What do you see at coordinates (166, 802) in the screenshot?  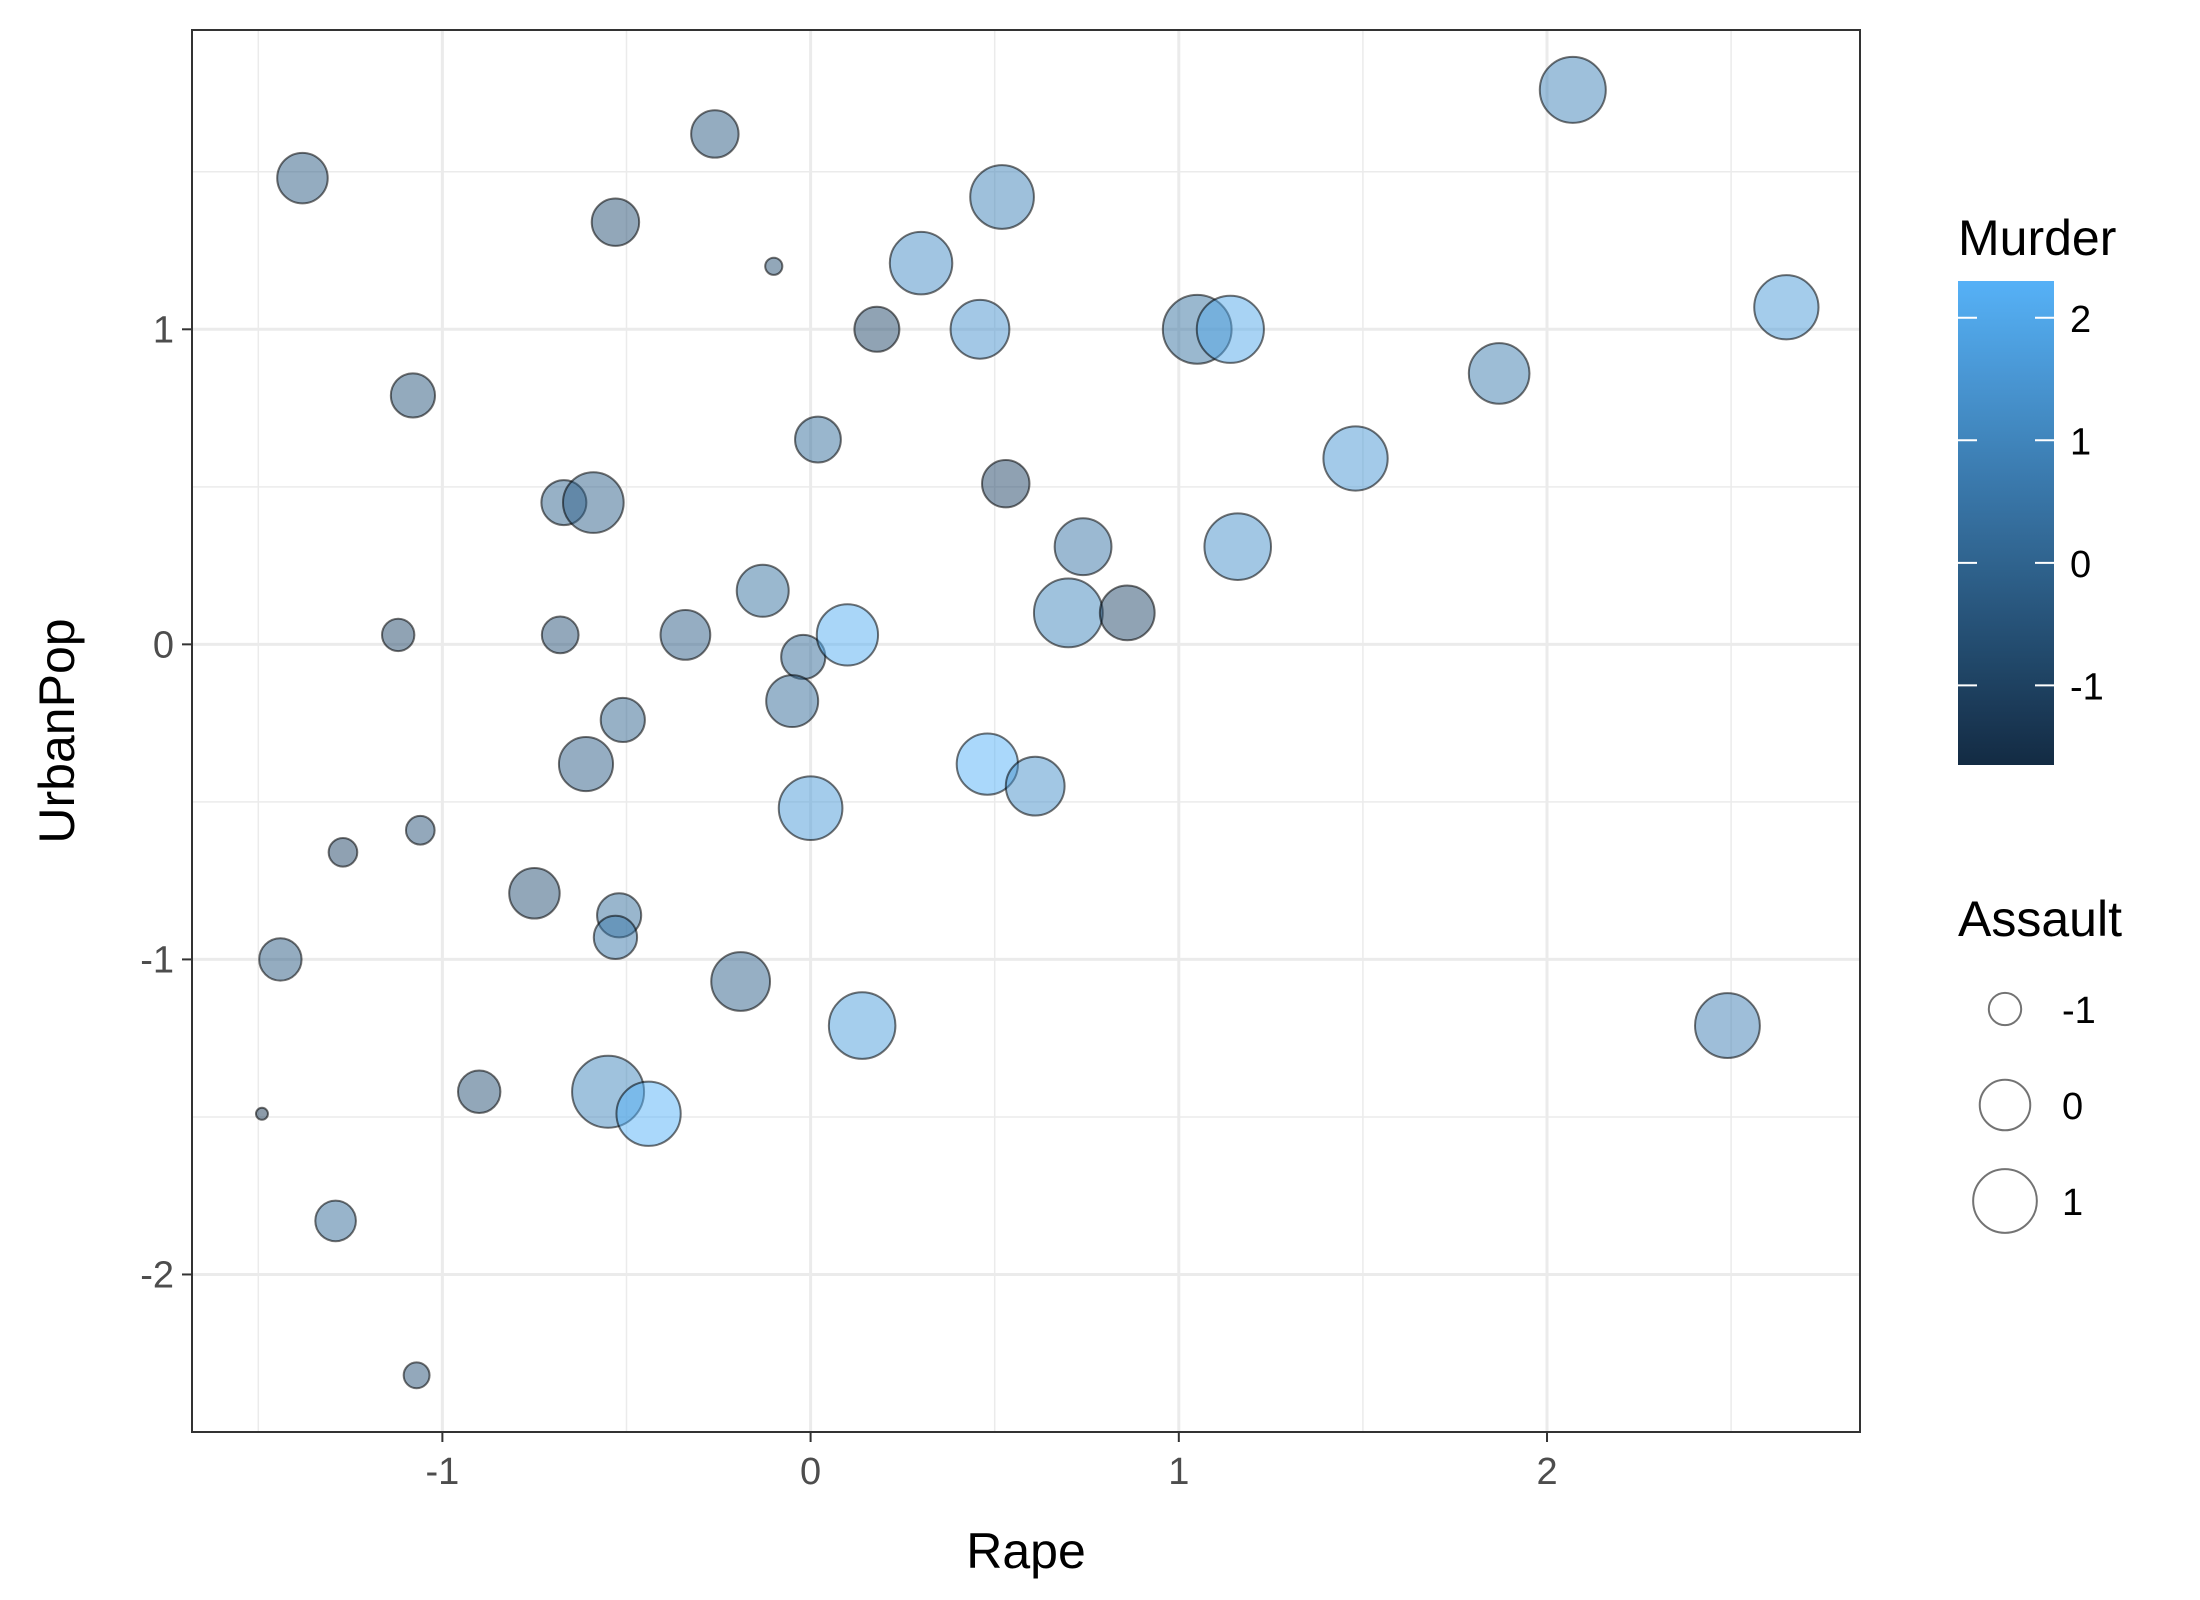 I see `y-axis: -2 -1 0 1` at bounding box center [166, 802].